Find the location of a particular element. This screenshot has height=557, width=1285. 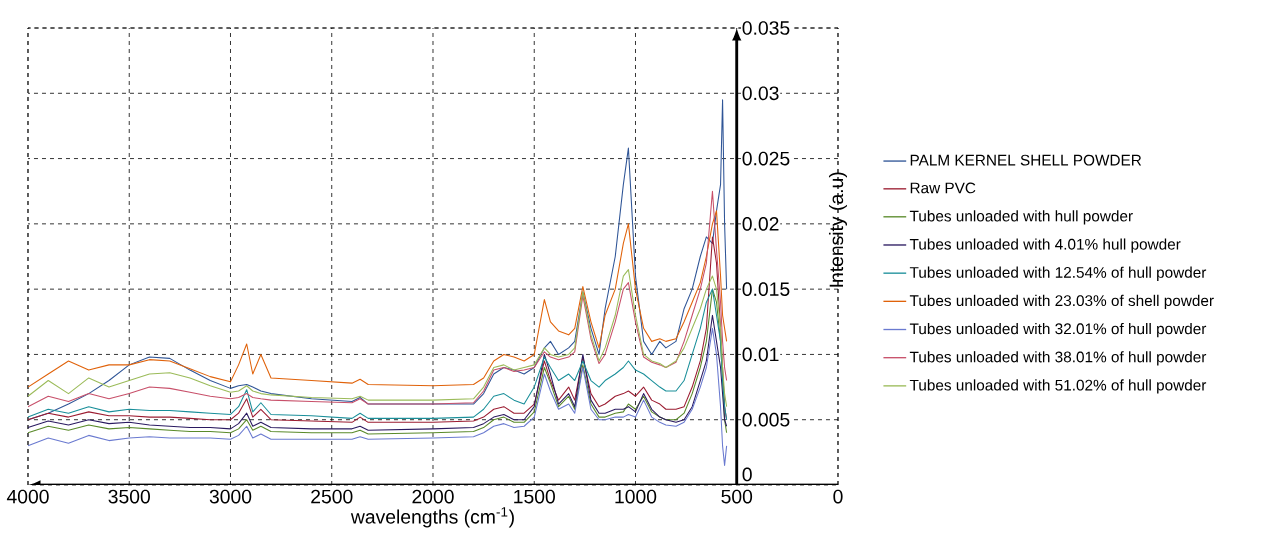

y-tick-label: 0.03 is located at coordinates (760, 93).